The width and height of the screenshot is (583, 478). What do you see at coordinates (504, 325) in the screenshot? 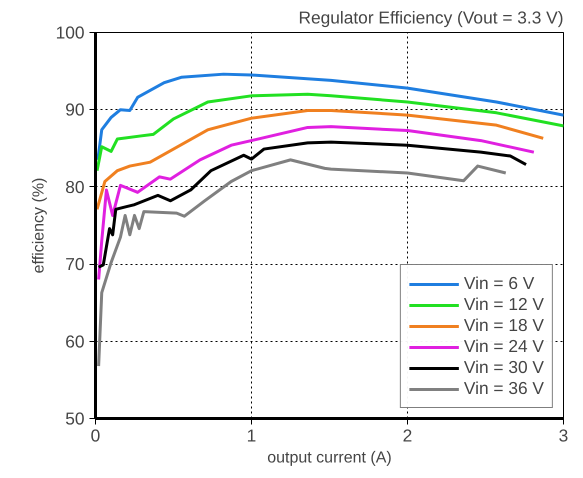
I see `legend-label: Vin = 18 V` at bounding box center [504, 325].